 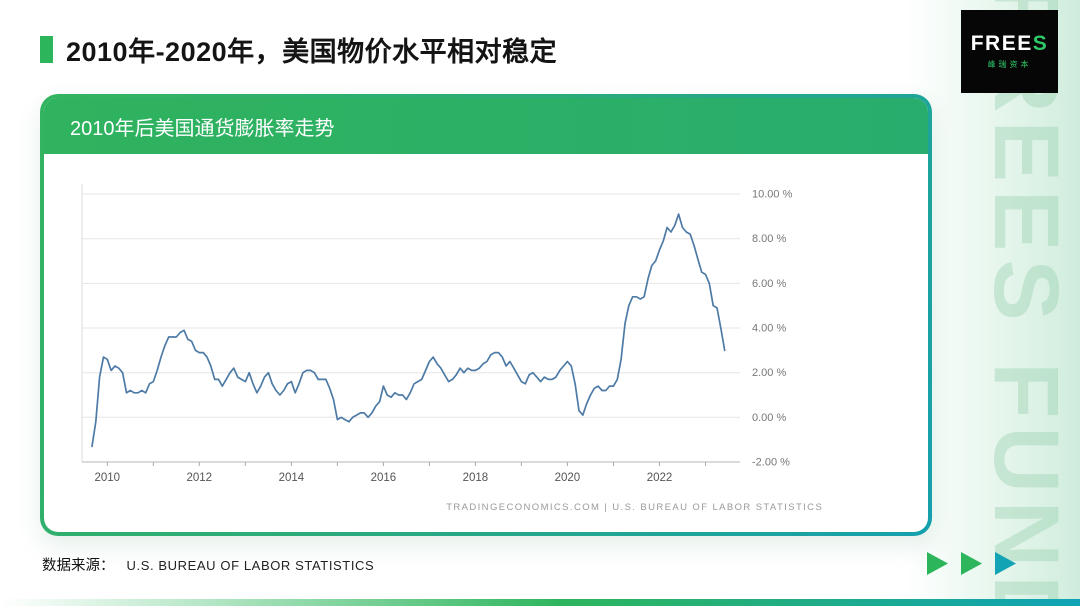 I want to click on svg-text: 8.00 %, so click(x=769, y=239).